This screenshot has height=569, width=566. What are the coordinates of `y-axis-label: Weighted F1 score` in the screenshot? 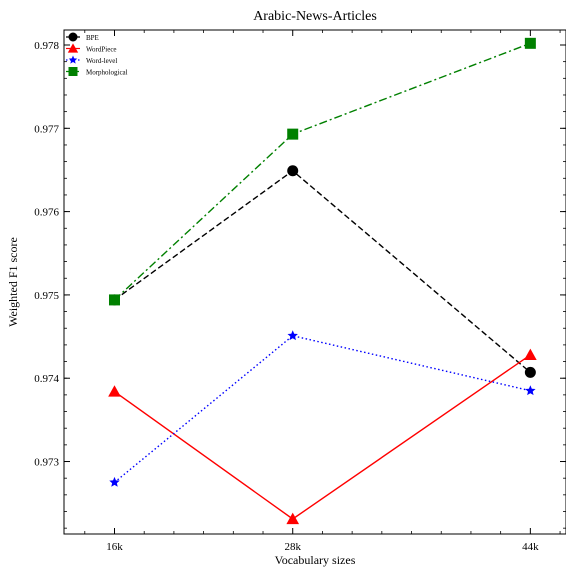 It's located at (13, 282).